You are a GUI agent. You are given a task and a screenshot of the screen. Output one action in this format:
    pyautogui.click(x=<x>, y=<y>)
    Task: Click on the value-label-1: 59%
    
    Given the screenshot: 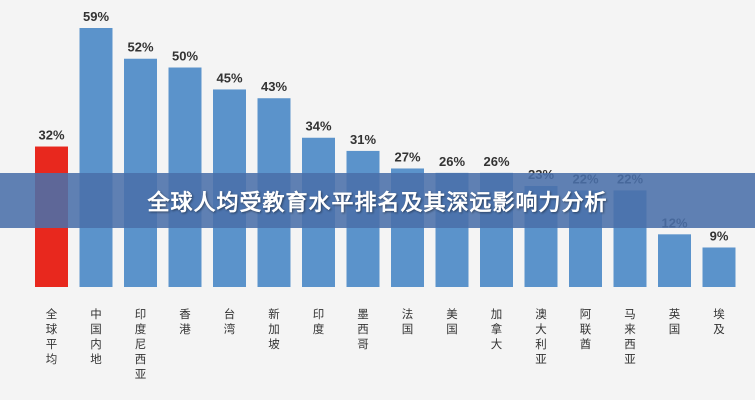 What is the action you would take?
    pyautogui.click(x=96, y=16)
    